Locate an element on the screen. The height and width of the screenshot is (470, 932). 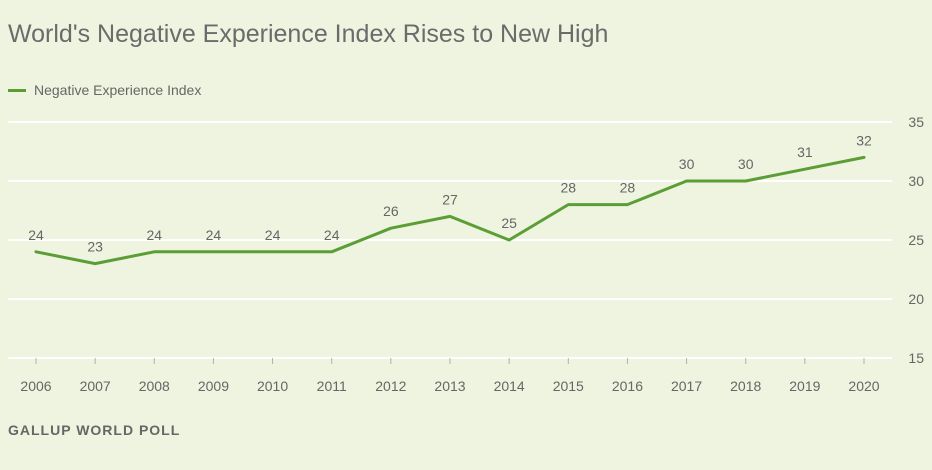
source-note: GALLUP WORLD POLL is located at coordinates (94, 430).